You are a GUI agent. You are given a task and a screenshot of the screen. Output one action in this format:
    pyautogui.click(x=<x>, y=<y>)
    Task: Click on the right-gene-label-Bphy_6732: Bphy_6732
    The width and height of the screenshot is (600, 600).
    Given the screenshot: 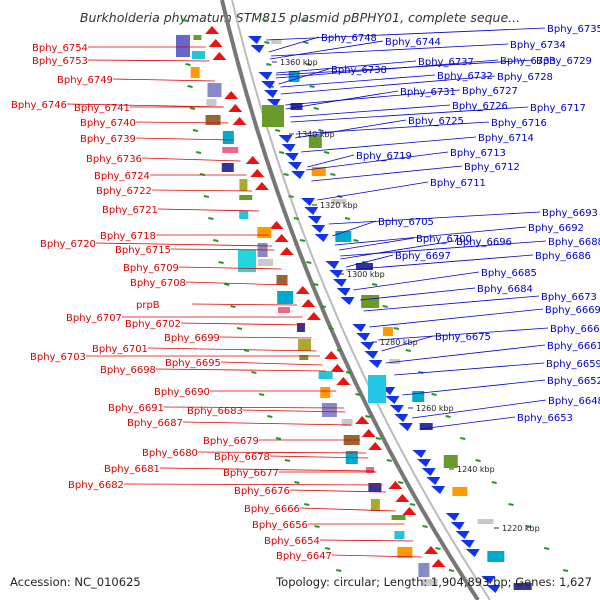 What is the action you would take?
    pyautogui.click(x=465, y=76)
    